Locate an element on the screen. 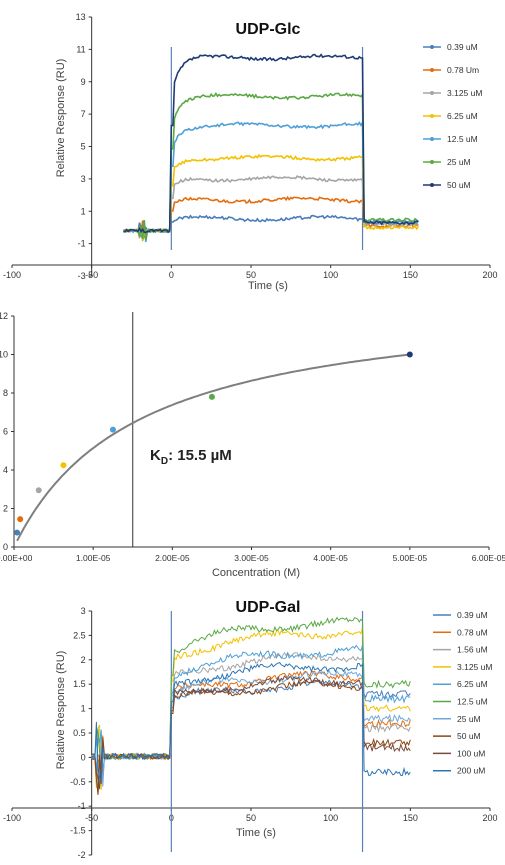  y-tick-label: 5 is located at coordinates (83, 147).